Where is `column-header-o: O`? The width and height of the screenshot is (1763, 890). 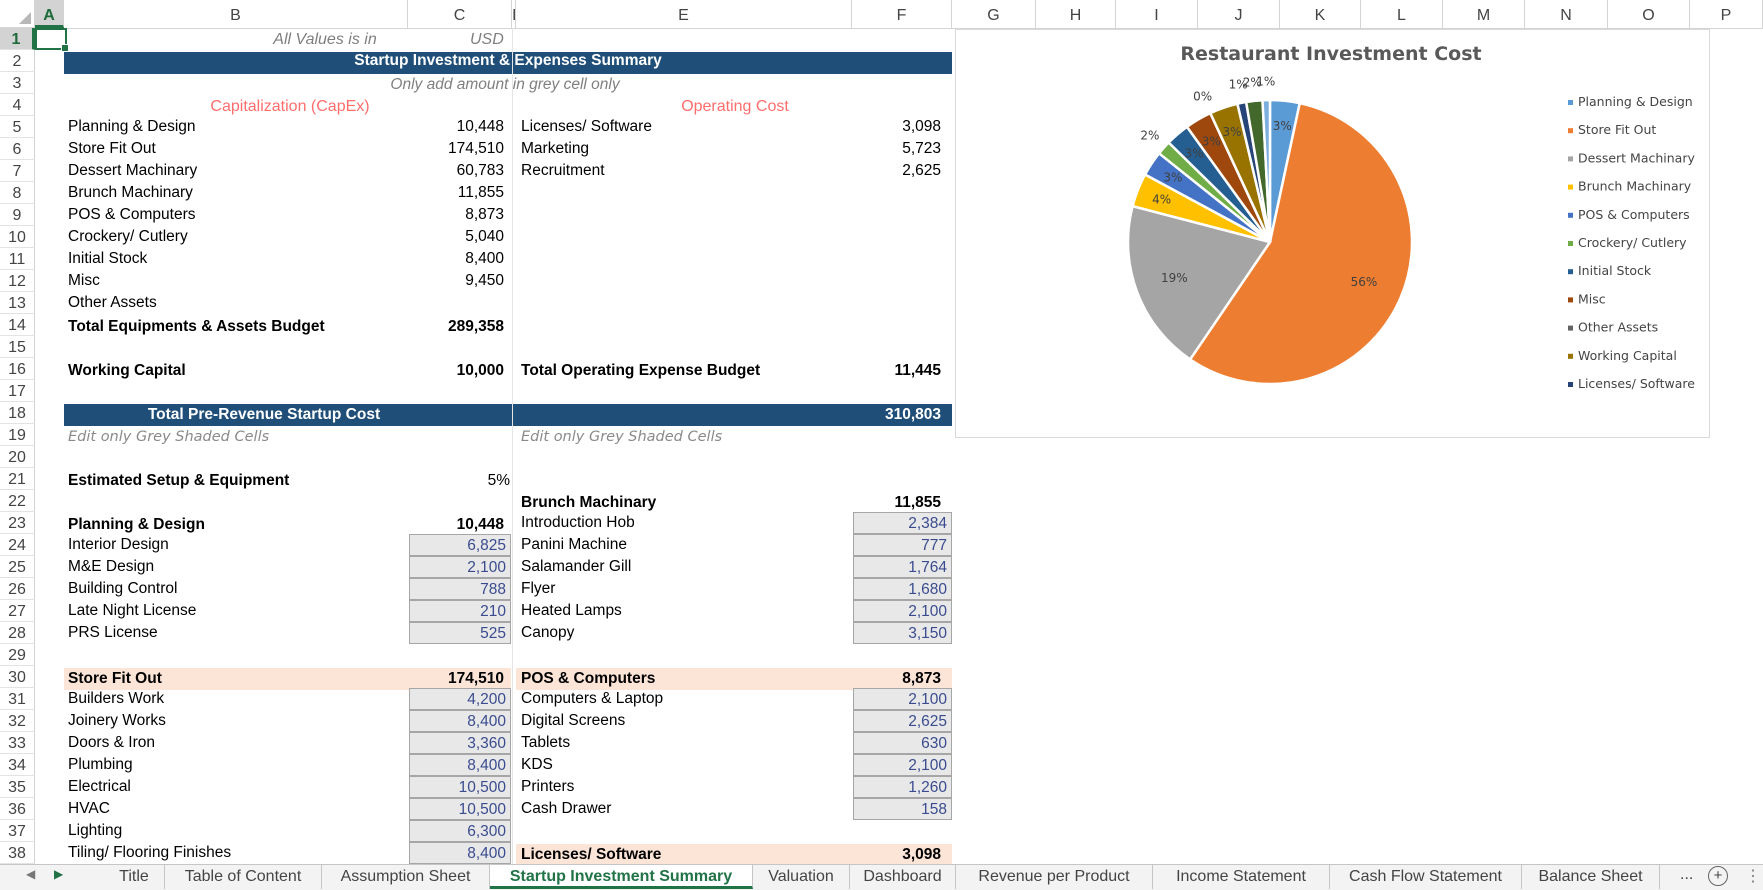
column-header-o: O is located at coordinates (1649, 14).